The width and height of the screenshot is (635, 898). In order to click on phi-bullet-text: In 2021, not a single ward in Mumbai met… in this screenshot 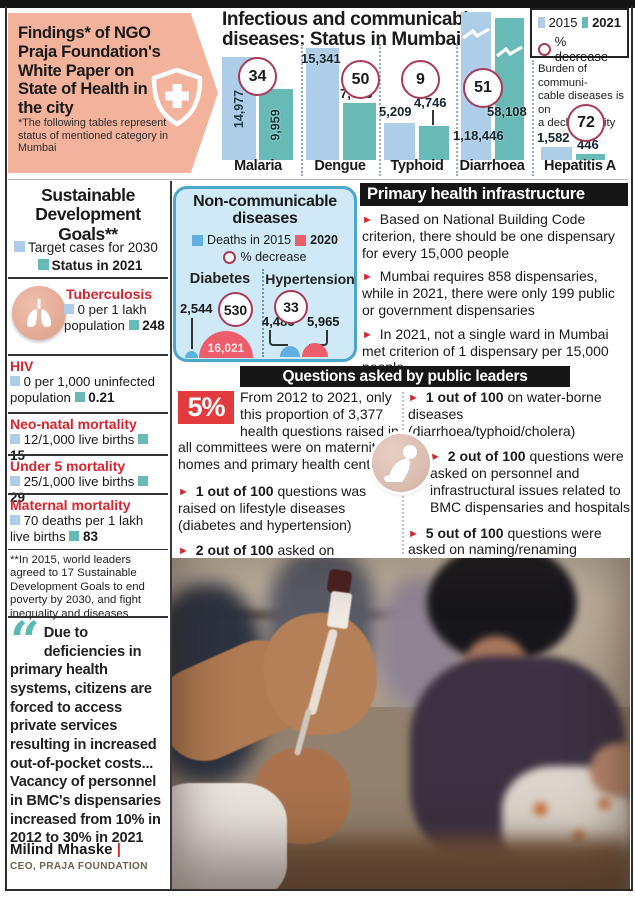, I will do `click(485, 350)`.